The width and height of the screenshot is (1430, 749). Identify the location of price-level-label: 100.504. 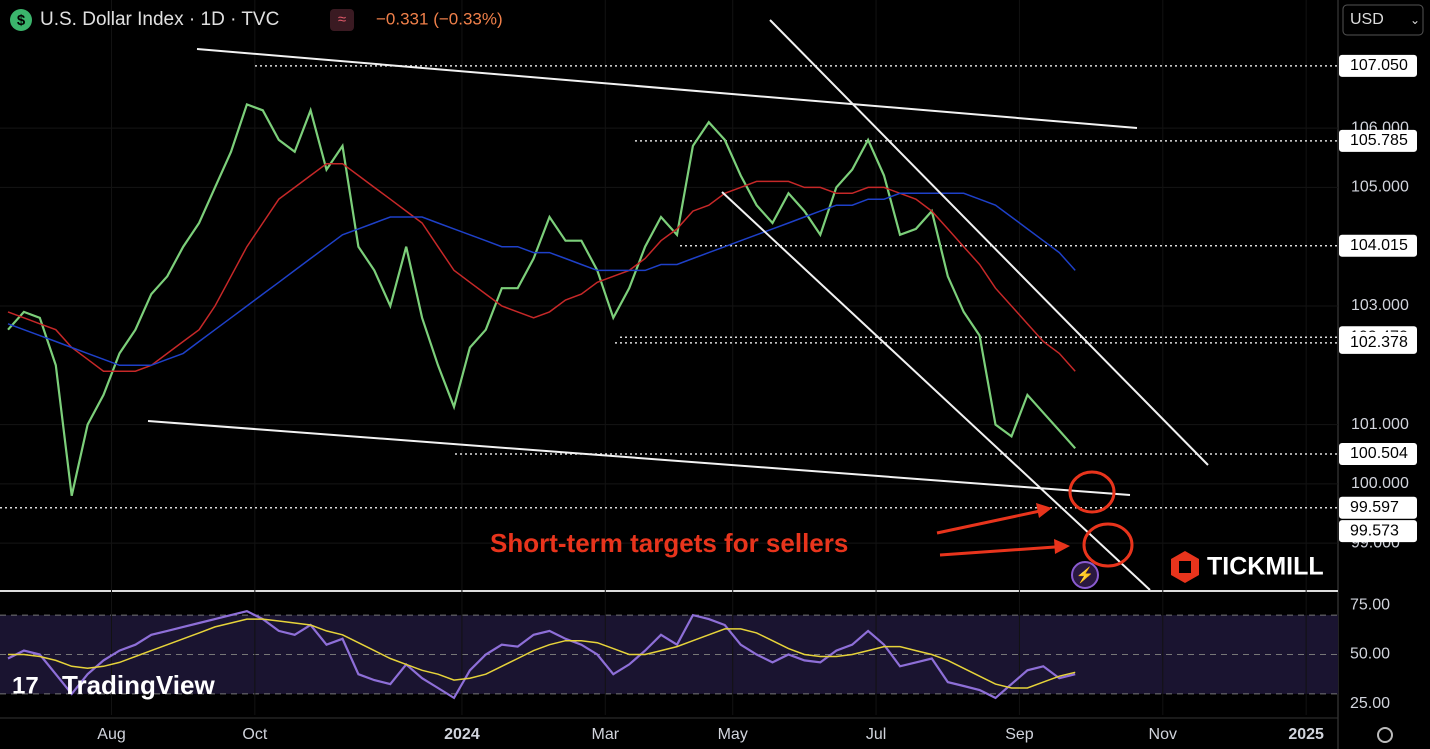
(1379, 453).